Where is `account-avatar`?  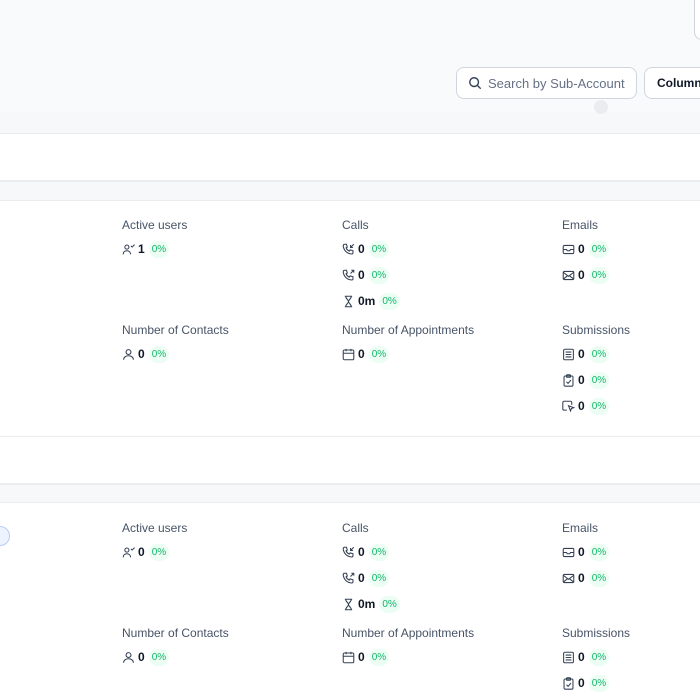 account-avatar is located at coordinates (5, 536).